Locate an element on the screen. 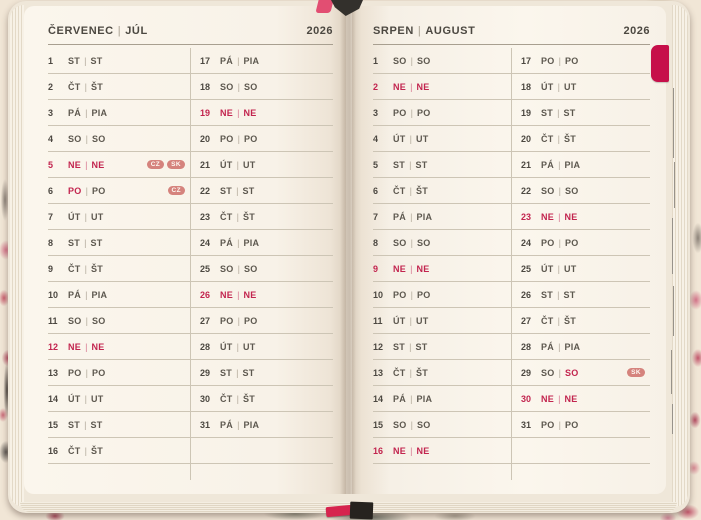 The image size is (701, 520). day-cell: 25 ÚT | UT is located at coordinates (581, 269).